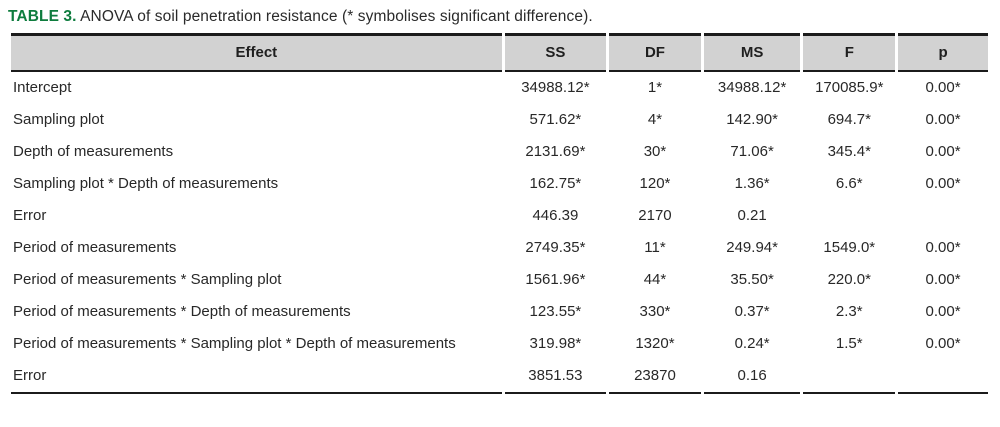  Describe the element at coordinates (555, 311) in the screenshot. I see `cell-ss: 123.55*` at that location.